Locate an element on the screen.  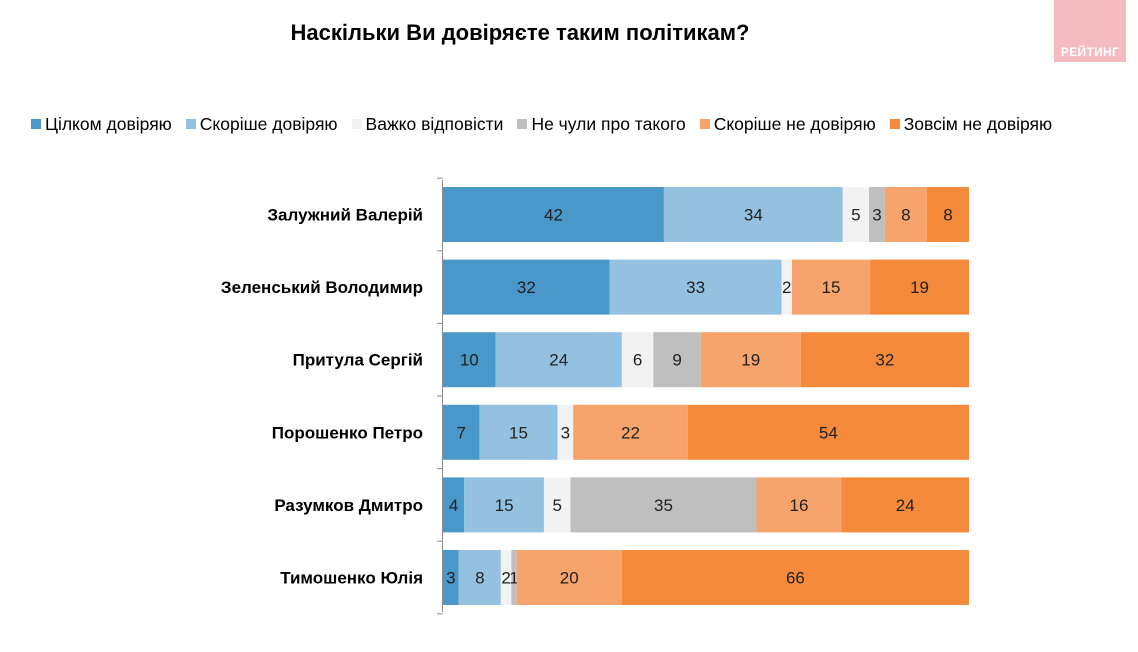
data-label: 6 is located at coordinates (637, 360).